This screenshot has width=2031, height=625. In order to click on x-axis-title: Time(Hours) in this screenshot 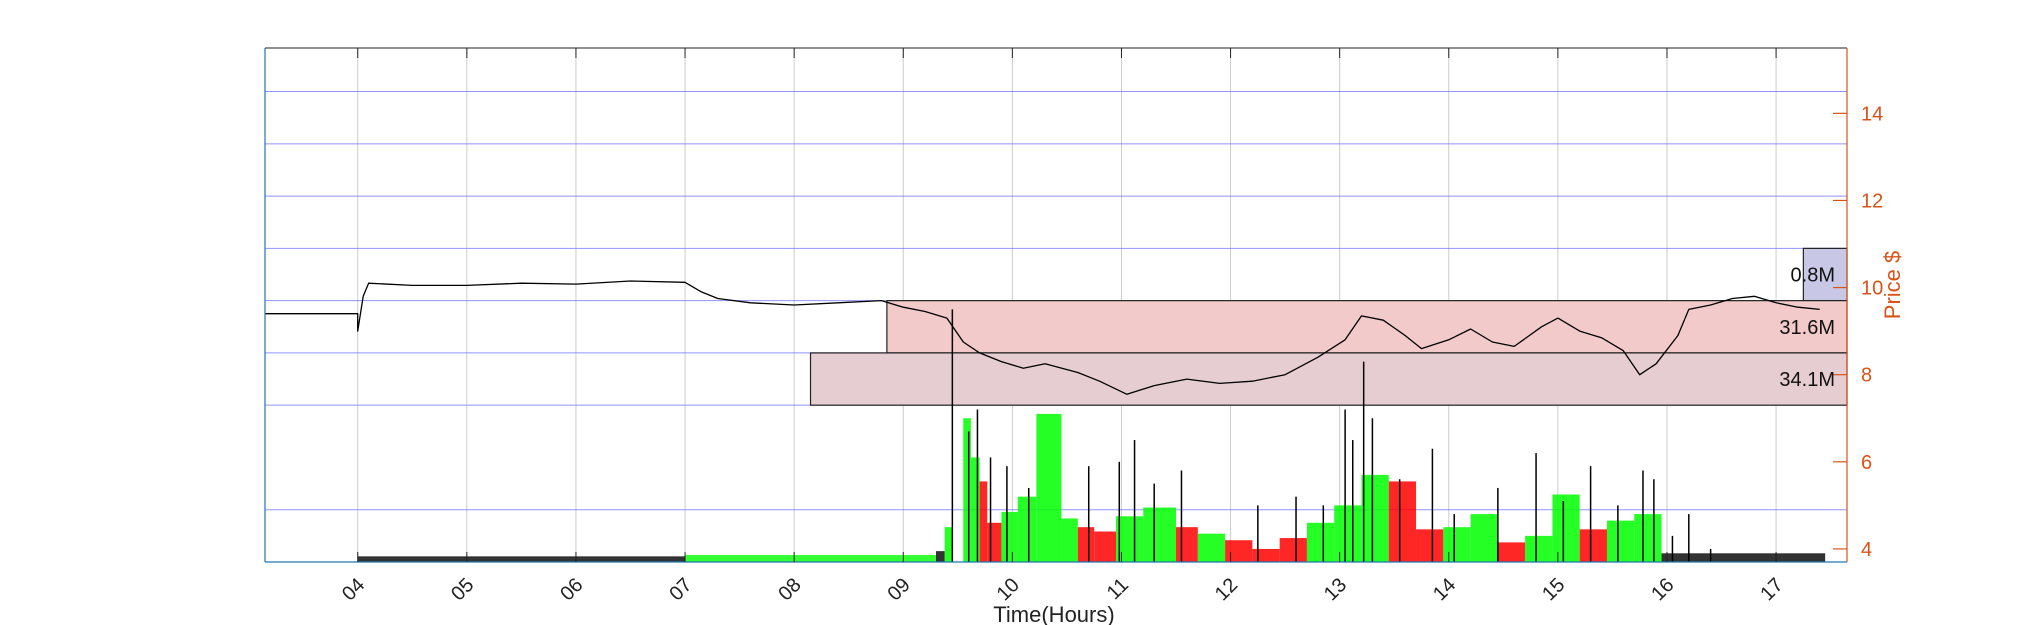, I will do `click(1053, 613)`.